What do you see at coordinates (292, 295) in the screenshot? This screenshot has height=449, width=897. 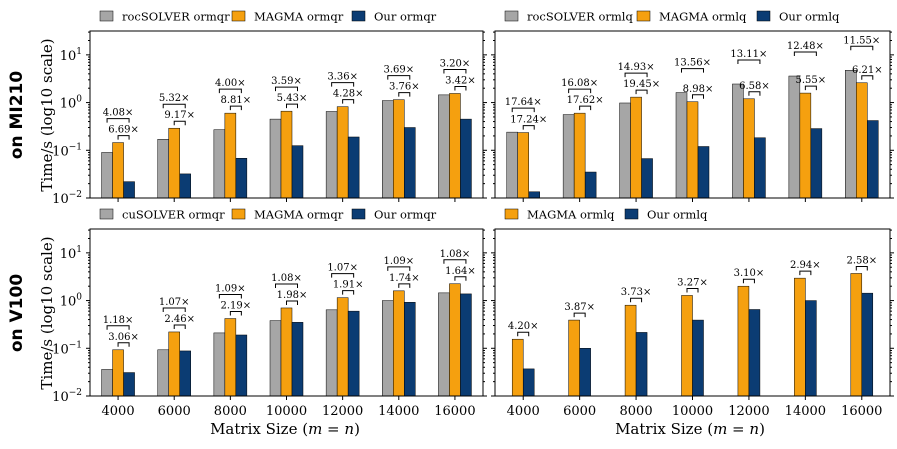 I see `speedup-lower-label: 1.98×` at bounding box center [292, 295].